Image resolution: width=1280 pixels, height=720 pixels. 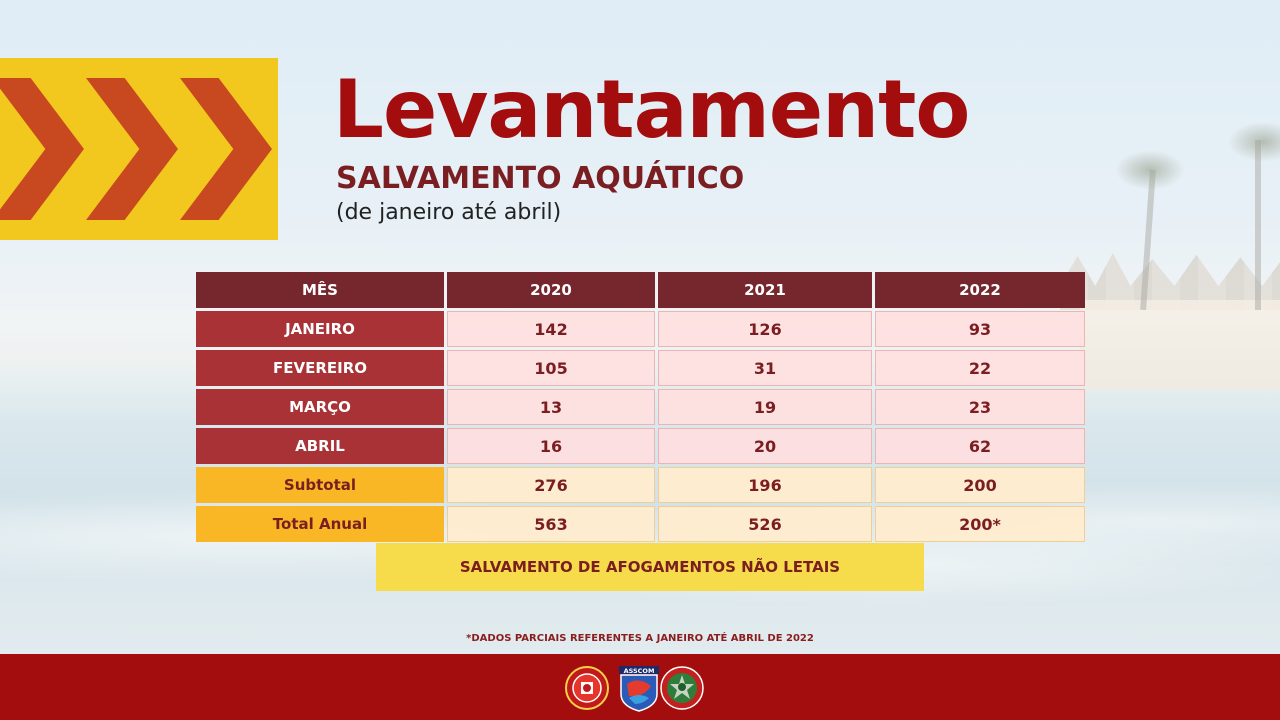 I want to click on asscom-shield-icon: ASSCOM, so click(x=639, y=689).